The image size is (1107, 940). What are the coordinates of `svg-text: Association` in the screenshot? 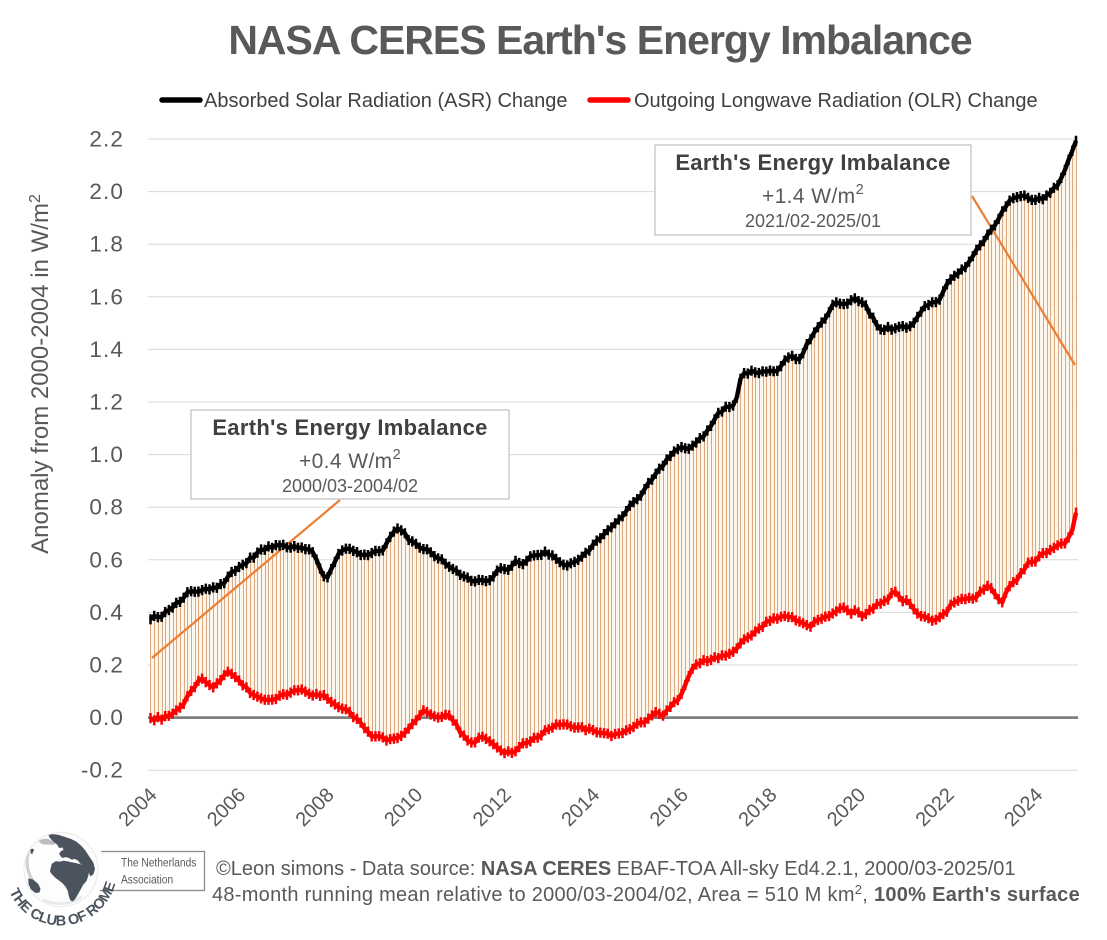 It's located at (147, 880).